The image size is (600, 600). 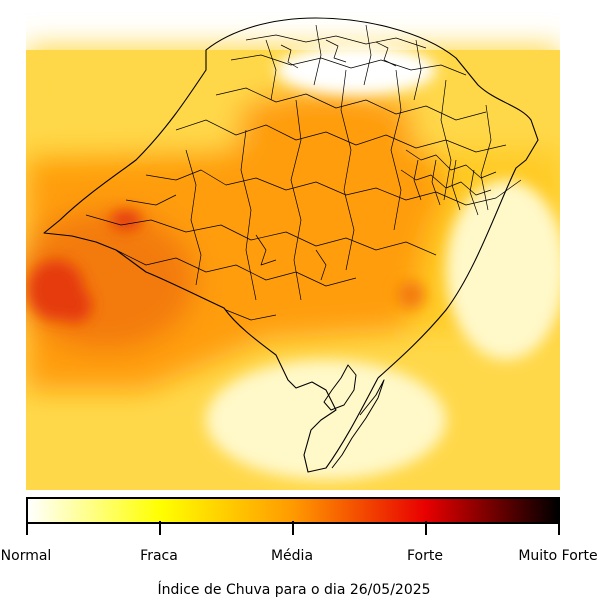 I want to click on colorbar-label-normal: Normal, so click(x=26, y=556).